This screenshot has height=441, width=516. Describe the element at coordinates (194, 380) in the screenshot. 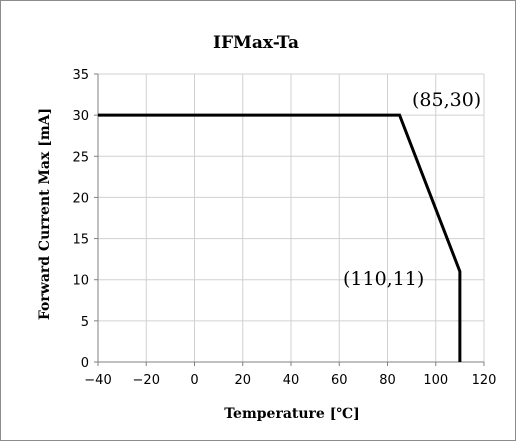

I see `x-tick-label: 0` at that location.